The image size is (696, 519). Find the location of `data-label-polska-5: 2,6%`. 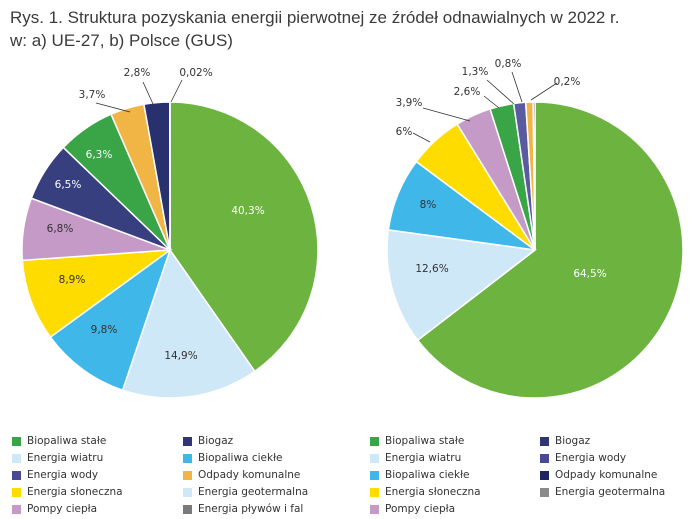

data-label-polska-5: 2,6% is located at coordinates (467, 92).